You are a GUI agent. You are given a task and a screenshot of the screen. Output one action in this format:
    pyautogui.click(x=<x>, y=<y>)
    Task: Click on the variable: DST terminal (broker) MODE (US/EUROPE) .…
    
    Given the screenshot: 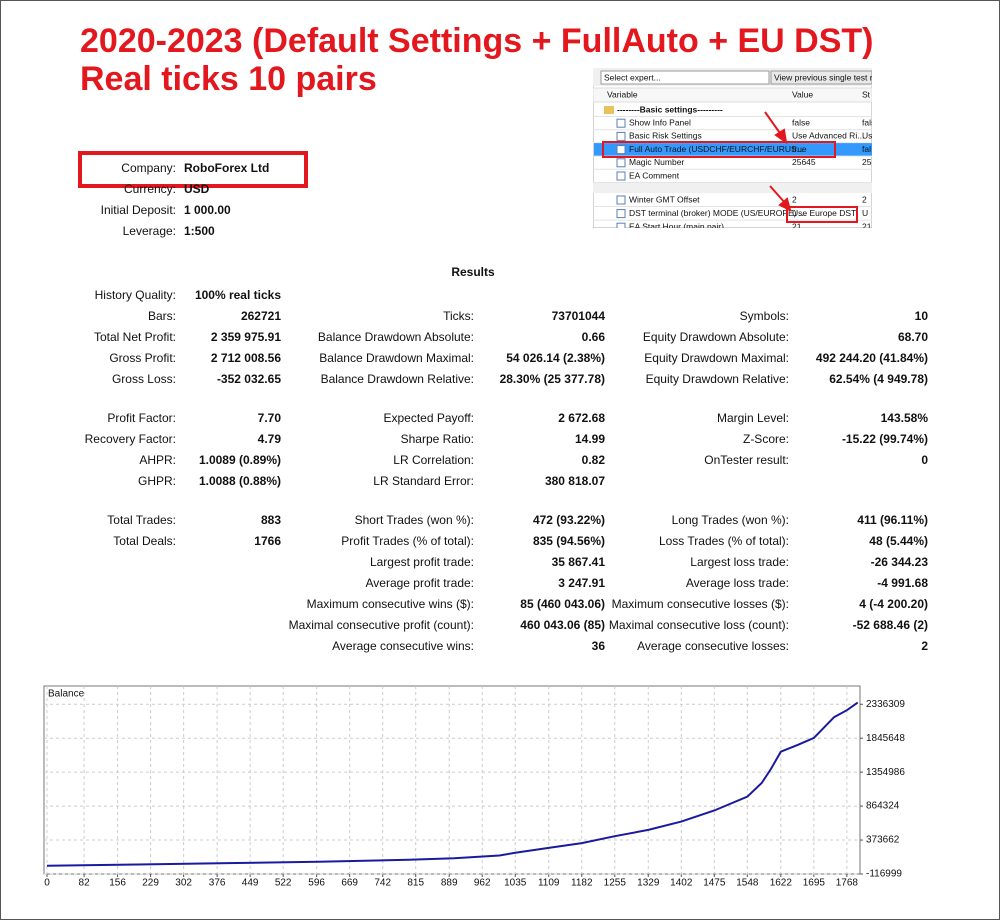 What is the action you would take?
    pyautogui.click(x=717, y=213)
    